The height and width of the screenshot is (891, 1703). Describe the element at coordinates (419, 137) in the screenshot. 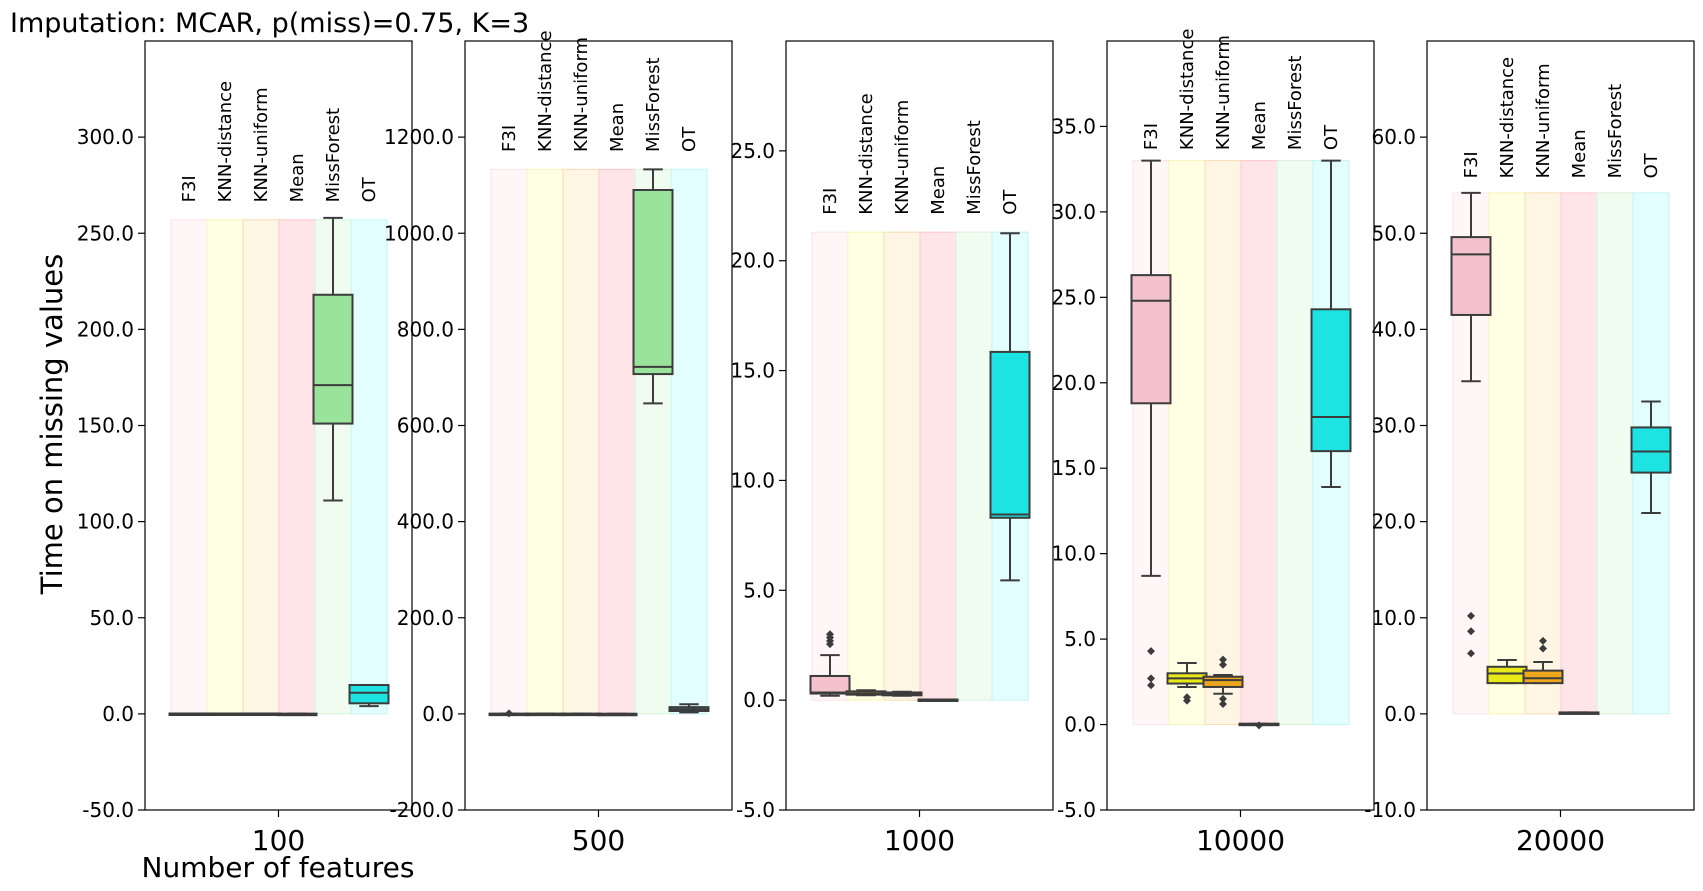

I see `y-tick-label: 1200.0` at that location.